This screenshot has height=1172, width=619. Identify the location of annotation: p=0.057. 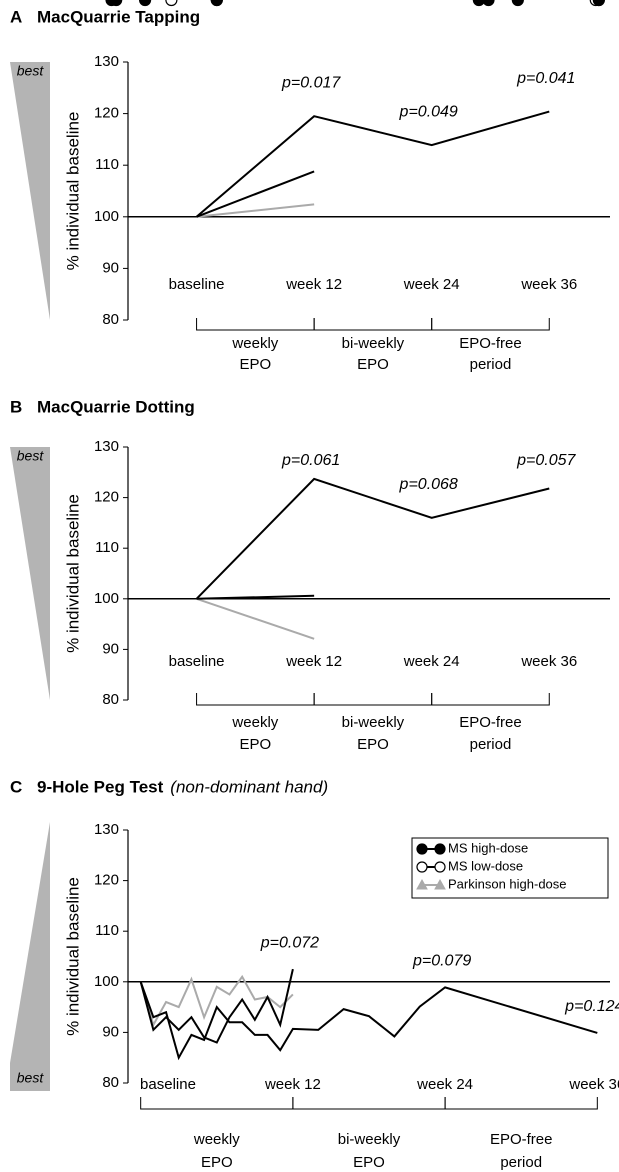
(546, 460).